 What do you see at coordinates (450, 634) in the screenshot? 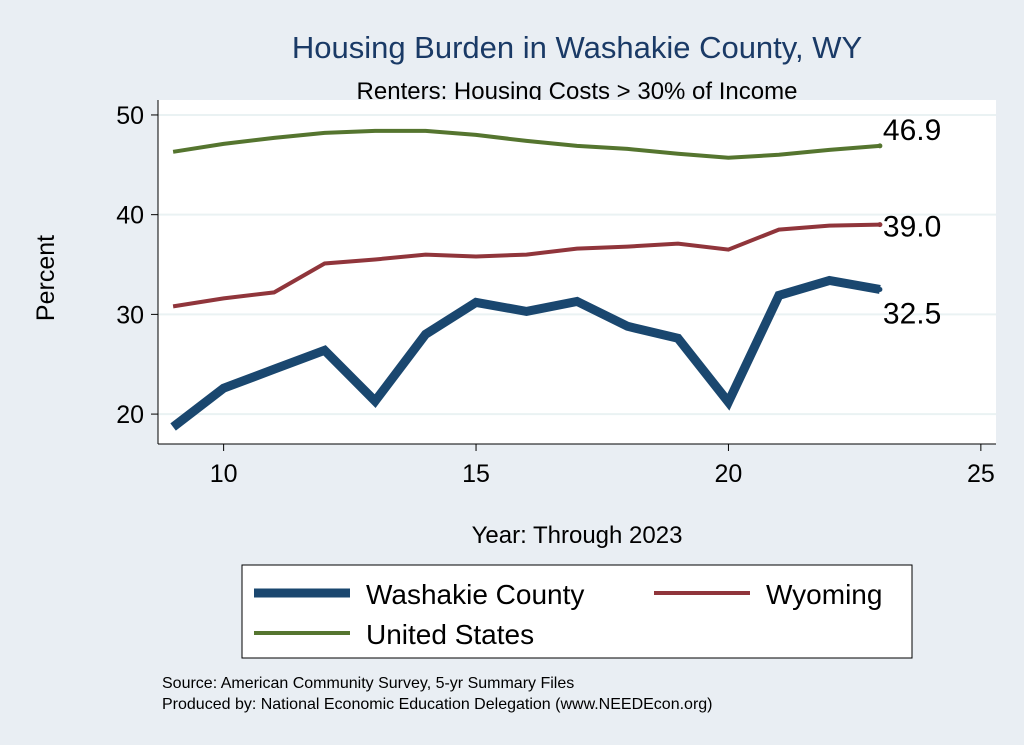
I see `legend-label-3: United States` at bounding box center [450, 634].